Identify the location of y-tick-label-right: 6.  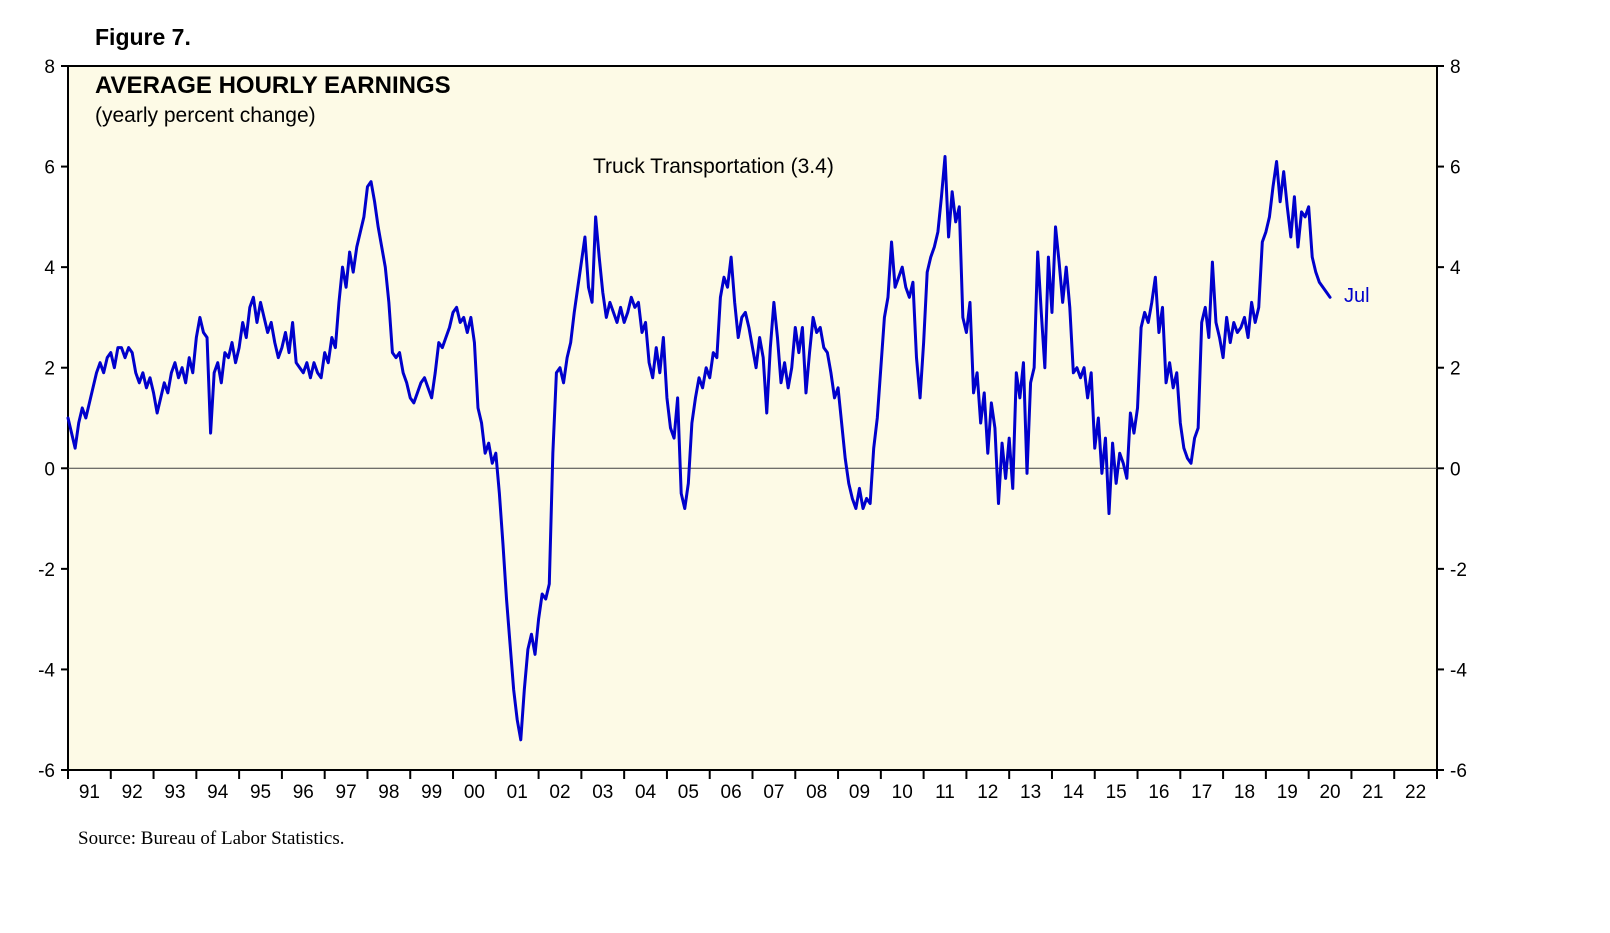
(1455, 168).